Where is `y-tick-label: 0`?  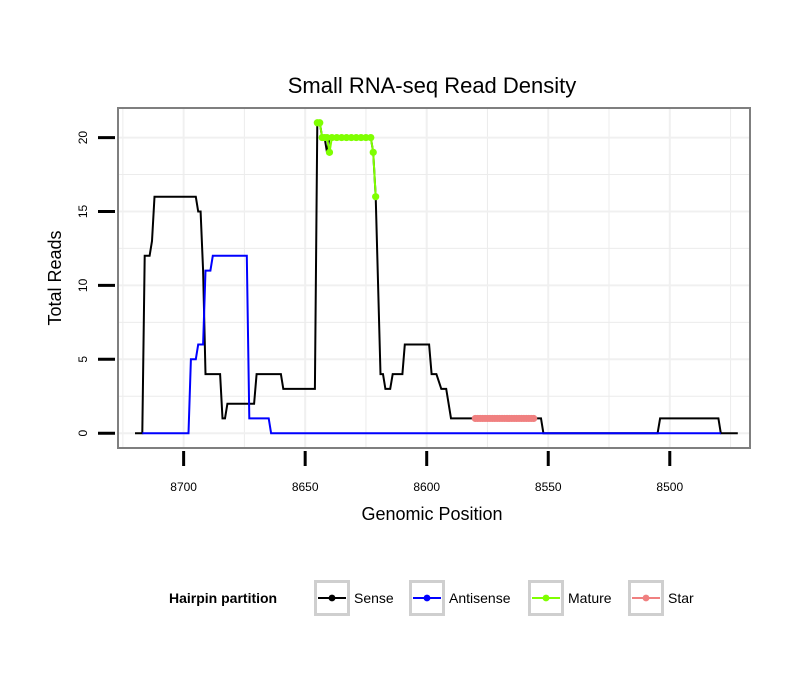
y-tick-label: 0 is located at coordinates (83, 433).